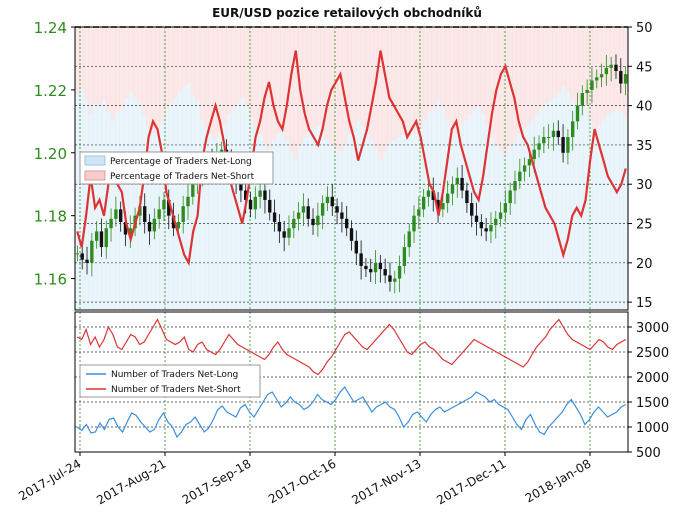  Describe the element at coordinates (644, 185) in the screenshot. I see `right-axis-label: 30` at that location.